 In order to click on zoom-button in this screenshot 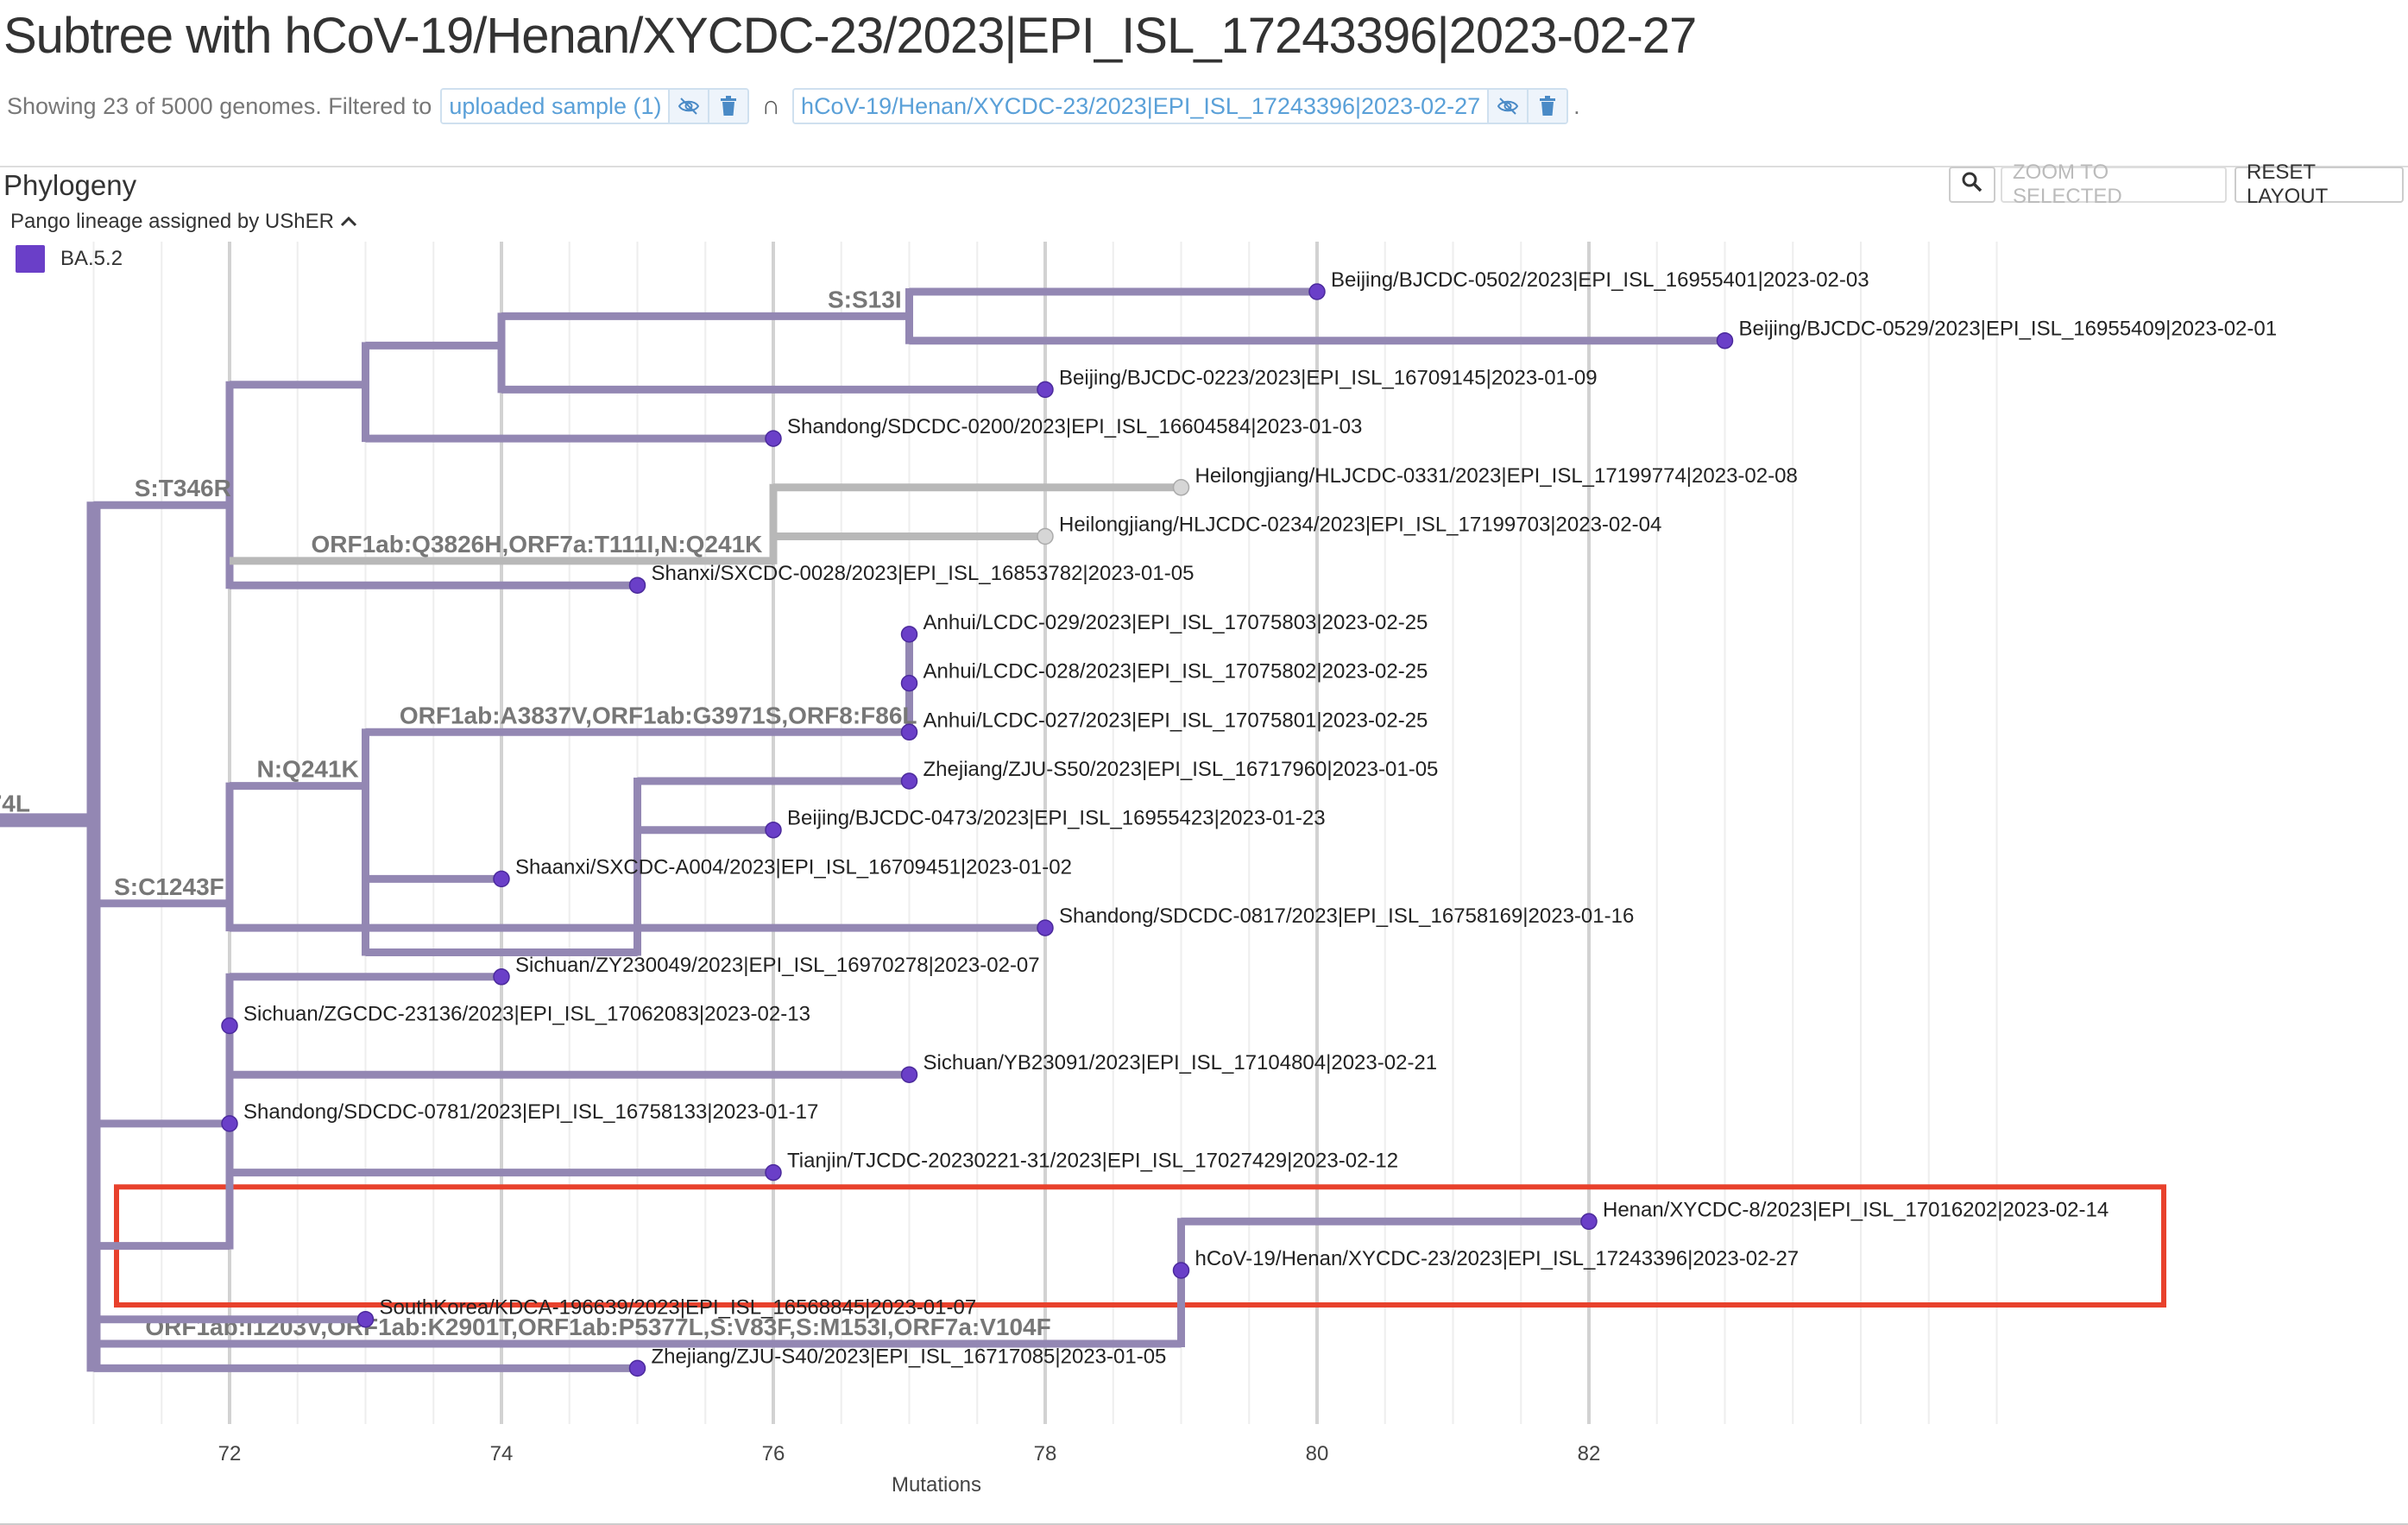, I will do `click(1972, 185)`.